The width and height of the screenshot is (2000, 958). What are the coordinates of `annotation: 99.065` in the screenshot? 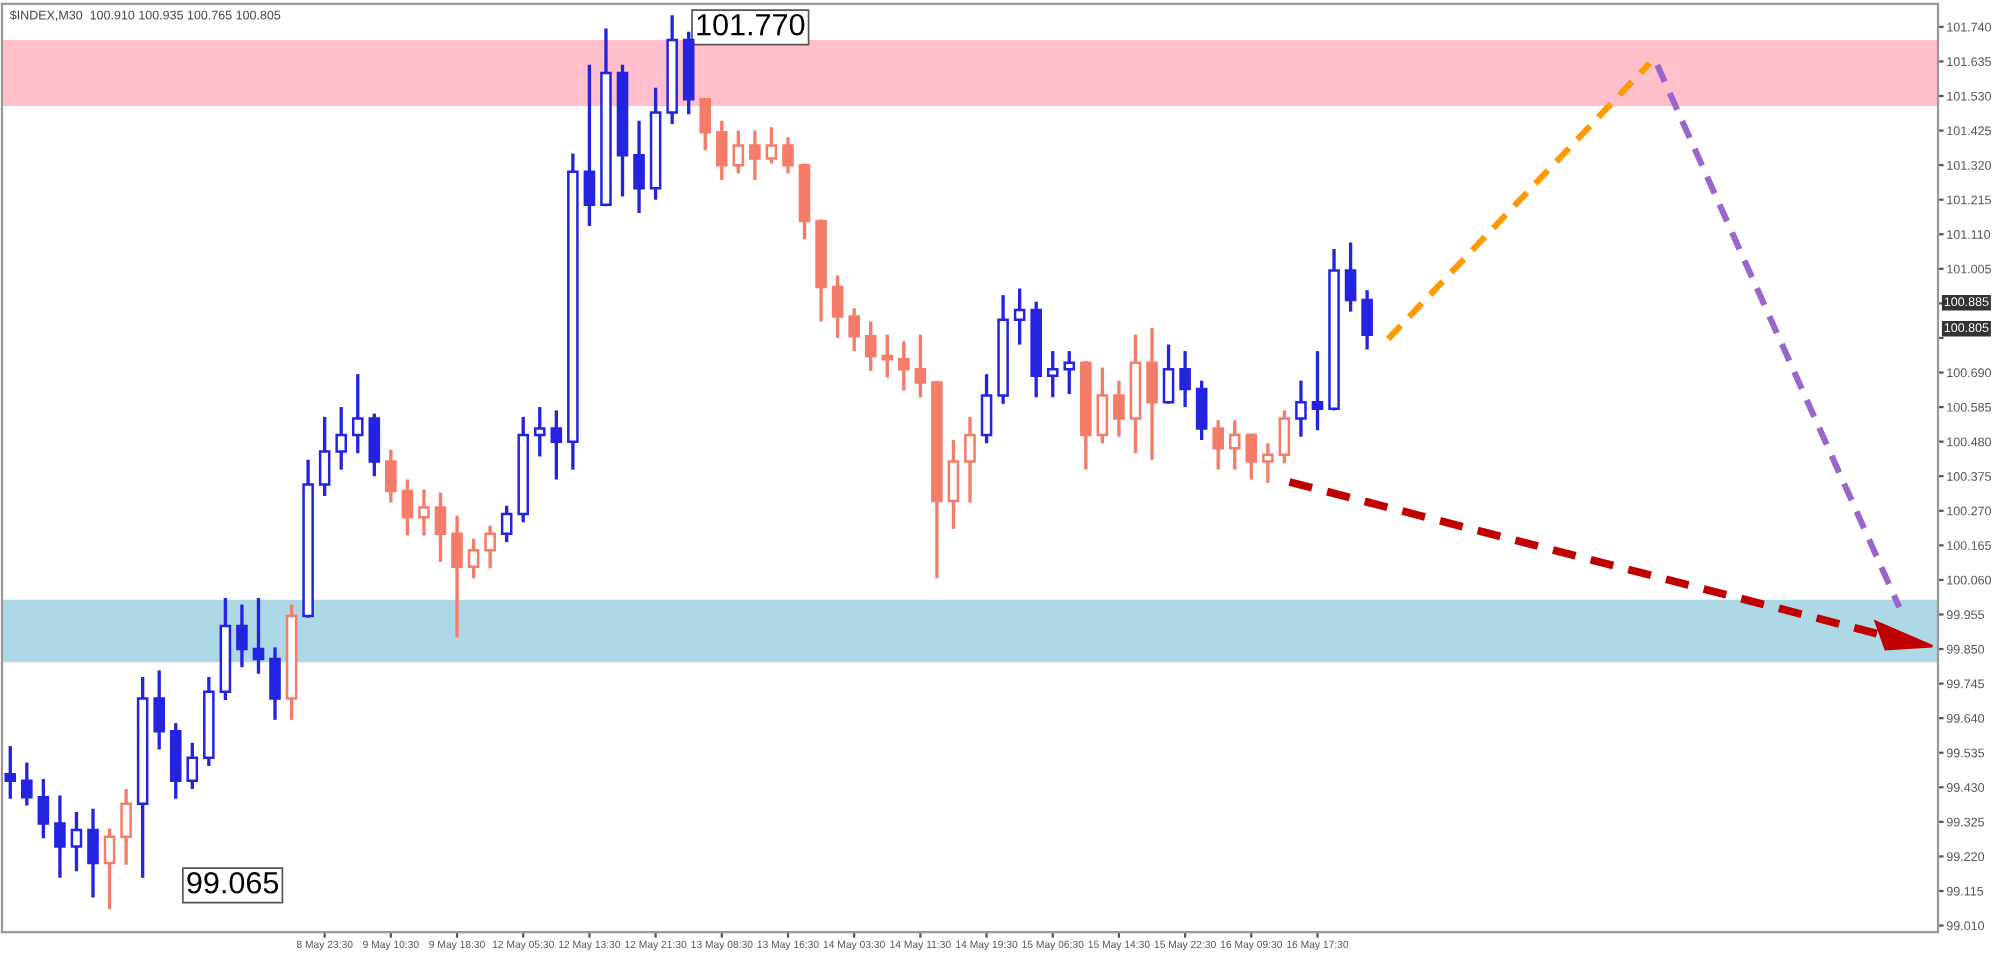 It's located at (233, 882).